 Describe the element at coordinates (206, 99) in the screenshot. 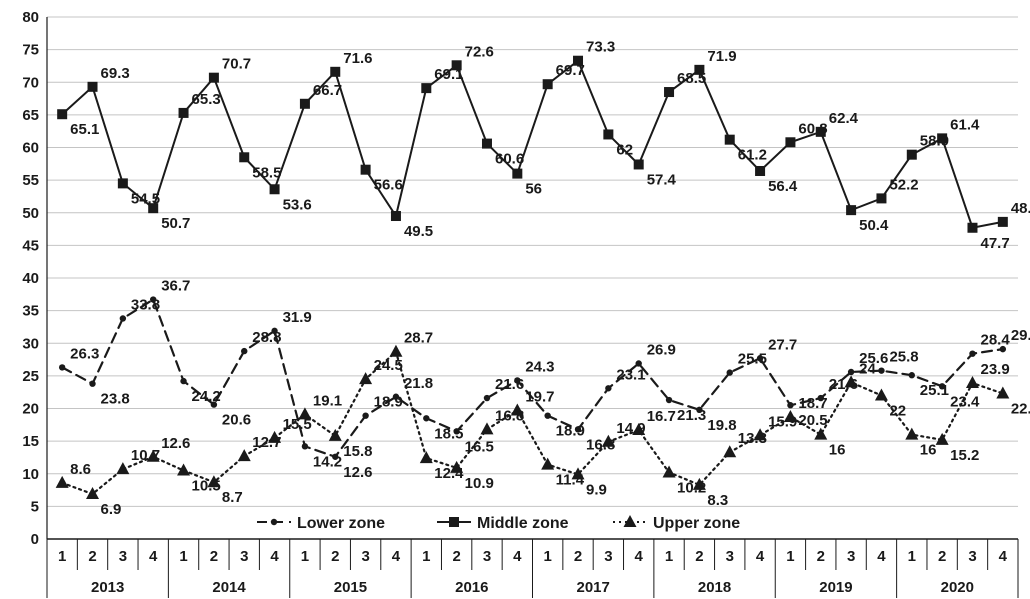

I see `data-label: 65.3` at that location.